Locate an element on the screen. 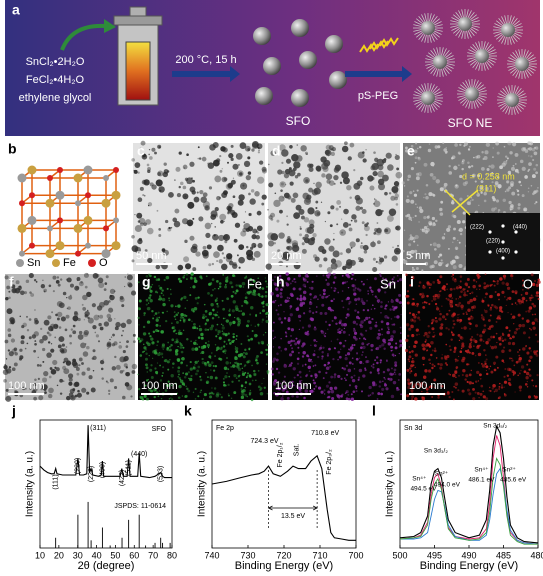 Image resolution: width=543 pixels, height=576 pixels. y-axis-label: Intensity (a. u.) is located at coordinates (30, 484).